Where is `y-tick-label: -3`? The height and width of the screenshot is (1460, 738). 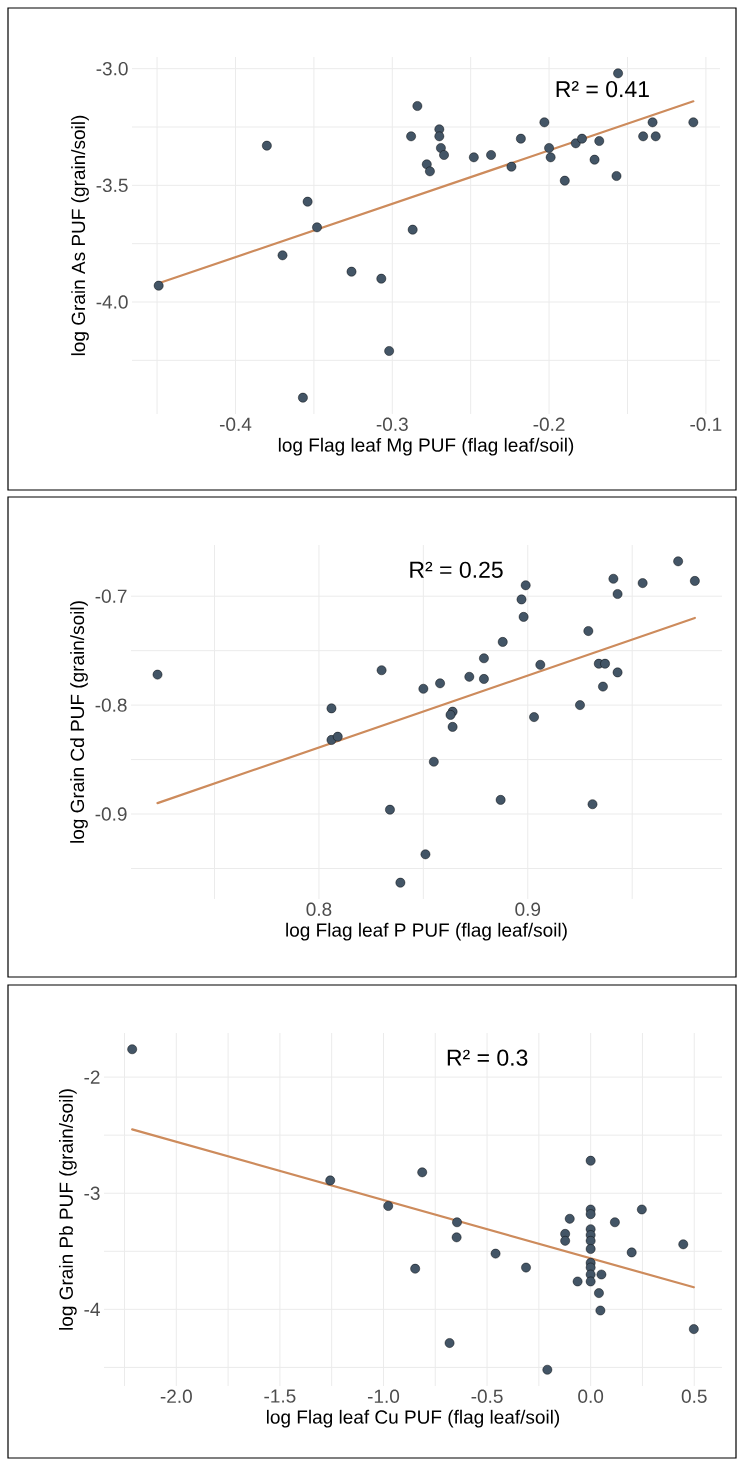 y-tick-label: -3 is located at coordinates (92, 1193).